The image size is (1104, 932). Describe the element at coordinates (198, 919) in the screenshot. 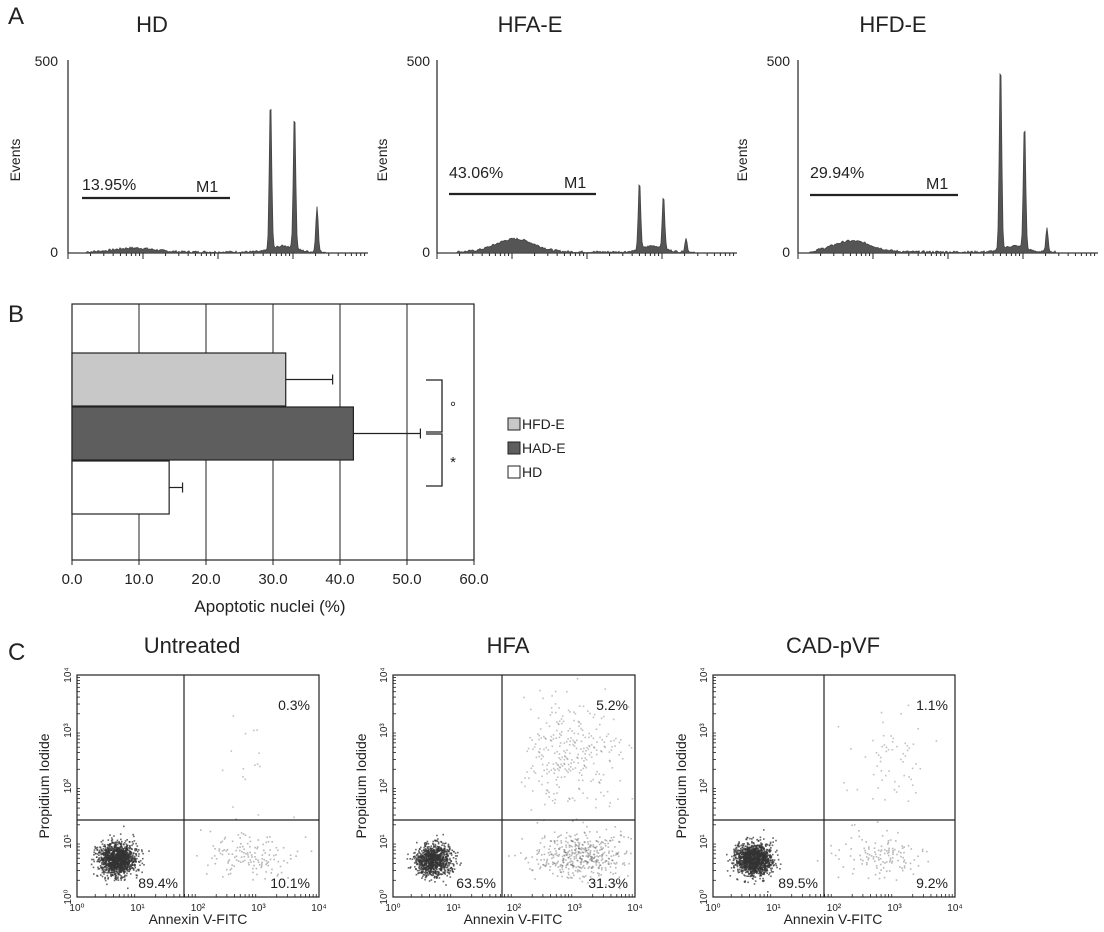

I see `x-axis-label: Annexin V-FITC` at that location.